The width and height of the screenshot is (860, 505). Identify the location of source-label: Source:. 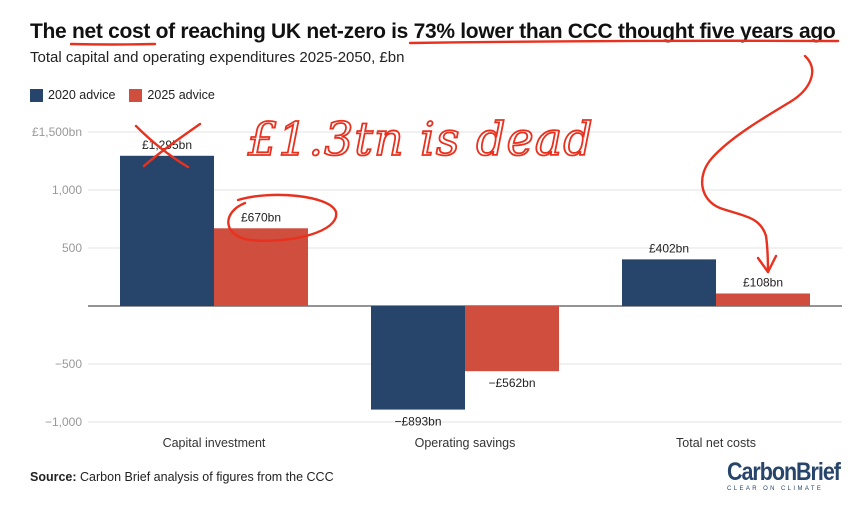
(53, 477).